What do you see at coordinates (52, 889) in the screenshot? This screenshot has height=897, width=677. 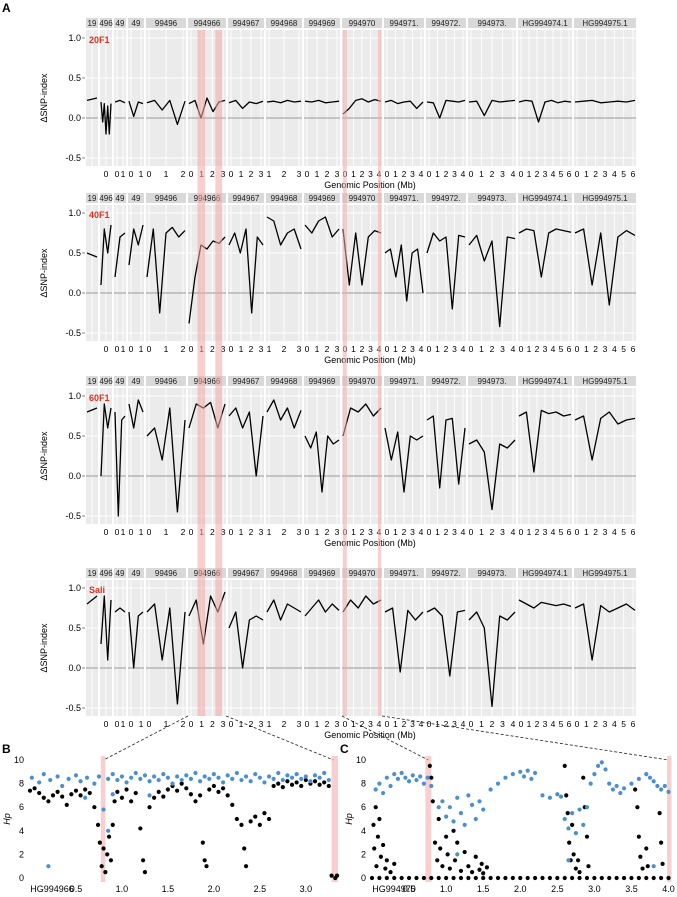 I see `x-tick-label: HG994966` at bounding box center [52, 889].